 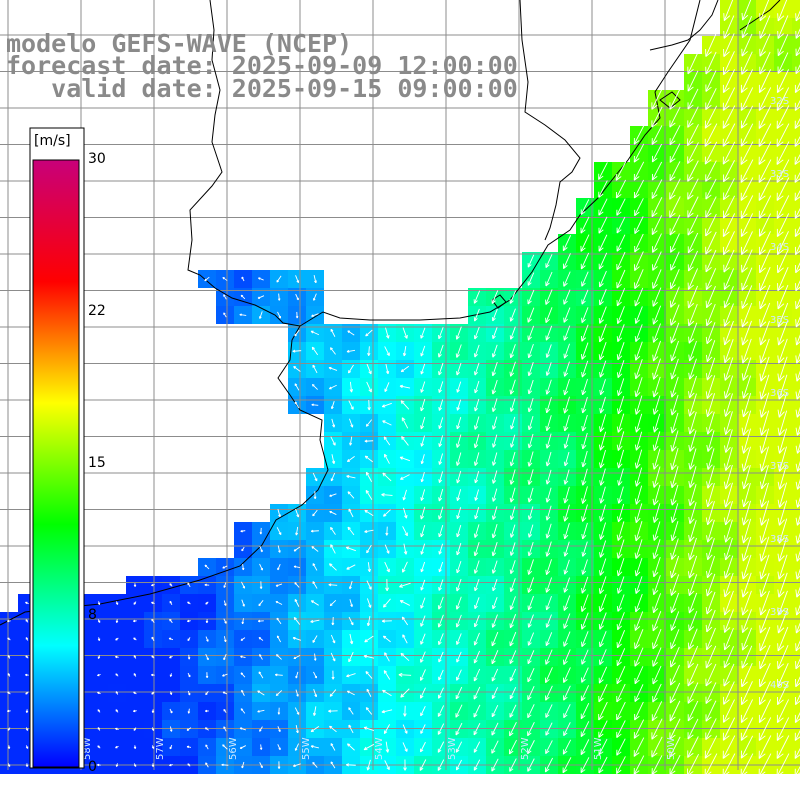 What do you see at coordinates (92, 767) in the screenshot?
I see `colorbar-tick-0: 0` at bounding box center [92, 767].